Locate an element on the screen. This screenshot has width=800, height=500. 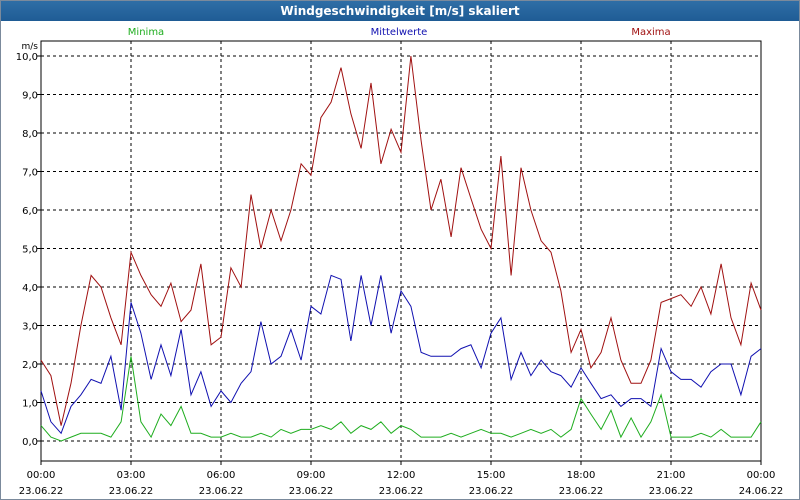
x-tick-time: 03:00 is located at coordinates (131, 475).